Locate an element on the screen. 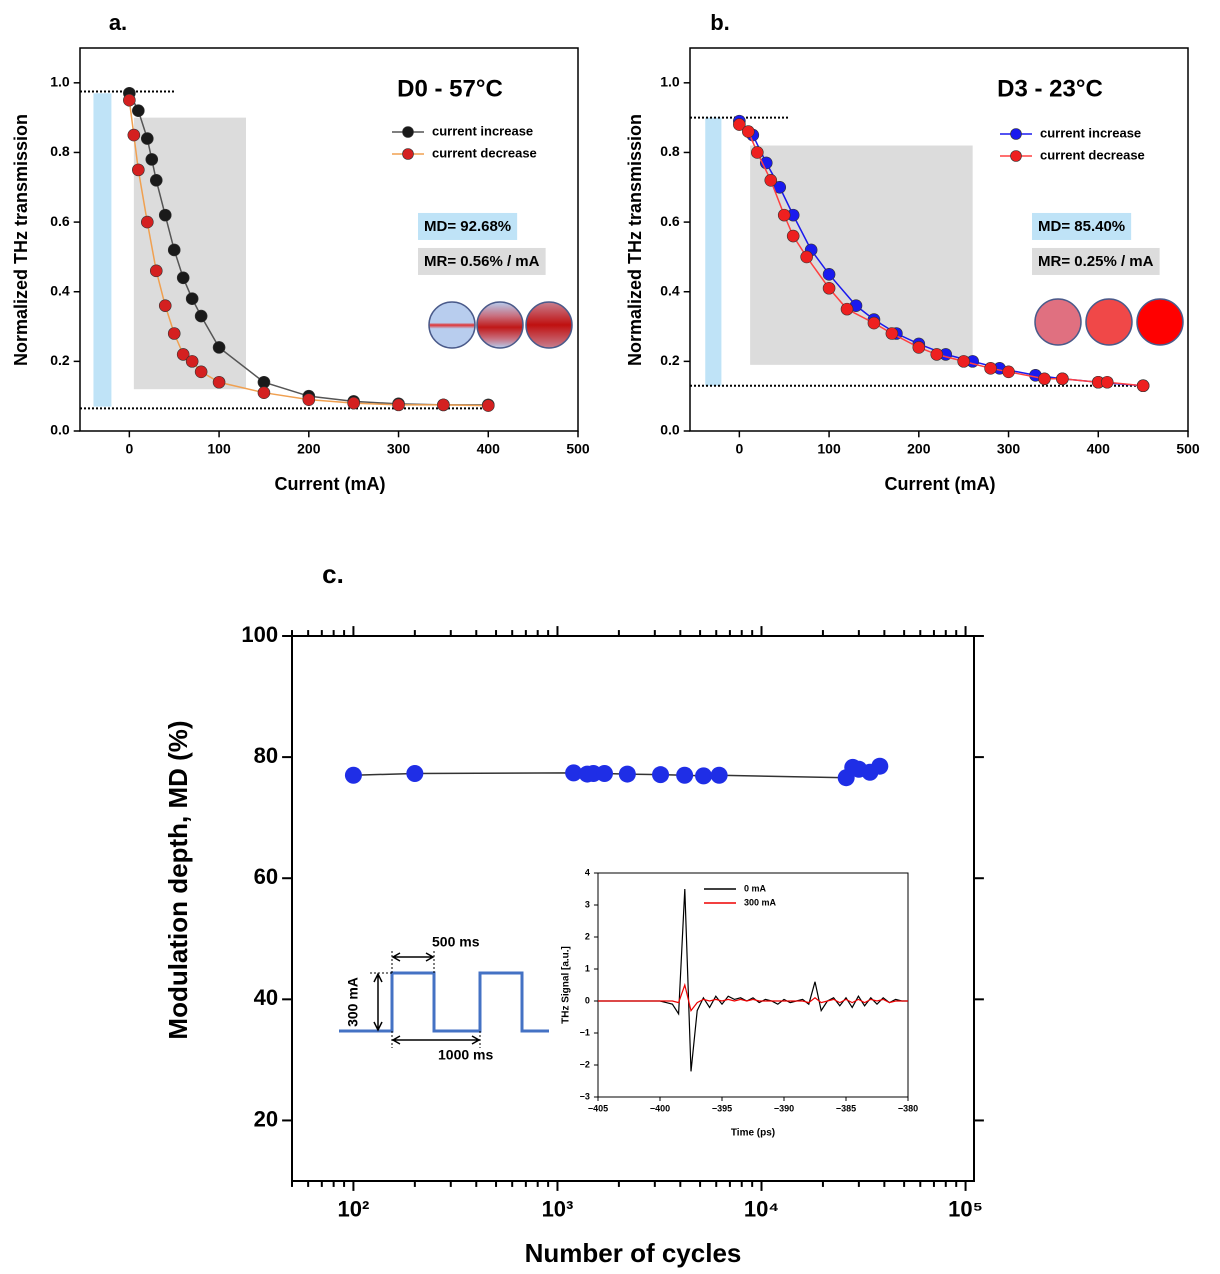 The width and height of the screenshot is (1220, 1274). y-axis-title: THz Signal [a.u.] is located at coordinates (566, 985).